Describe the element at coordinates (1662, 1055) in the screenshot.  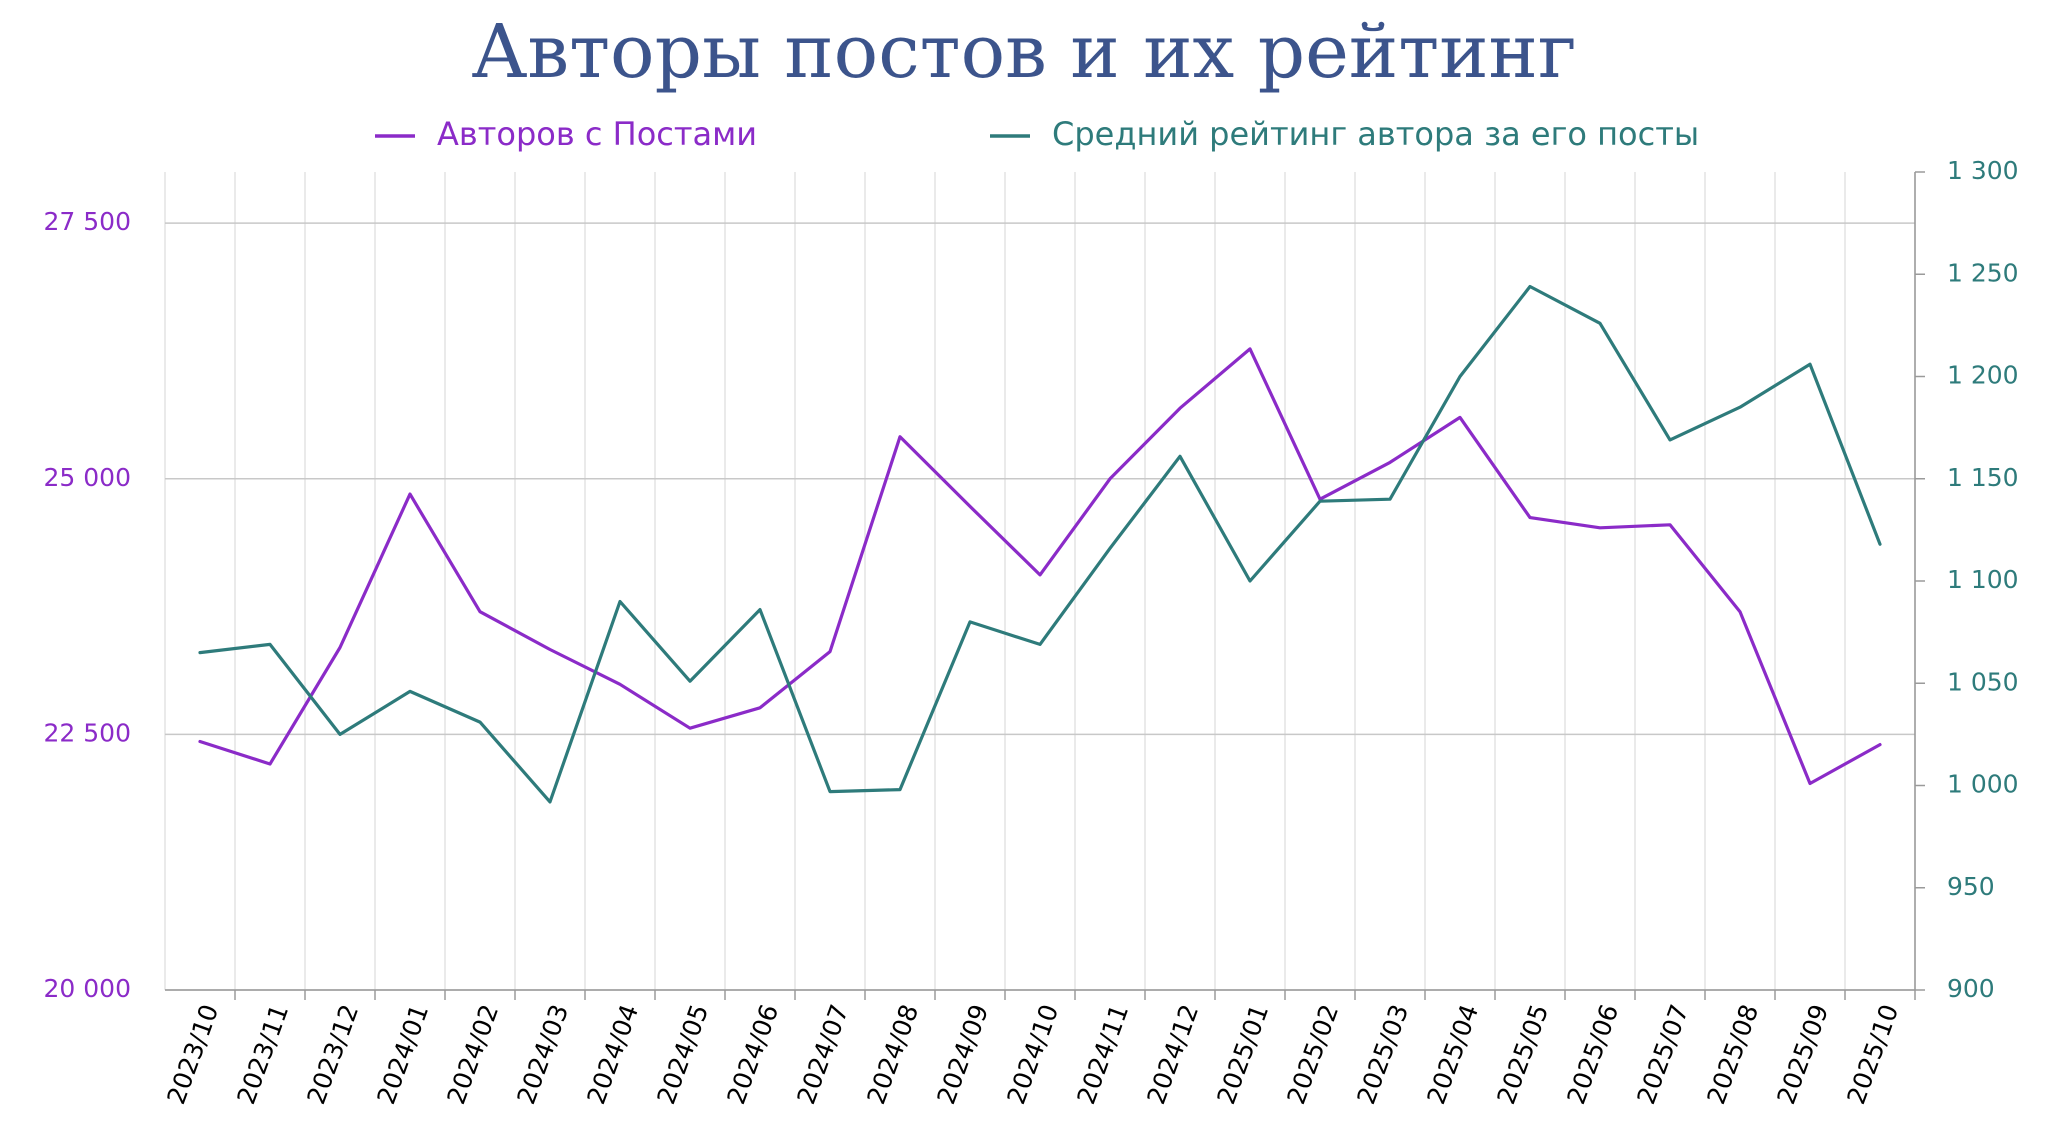
I see `x-tick-label: 2025/07` at that location.